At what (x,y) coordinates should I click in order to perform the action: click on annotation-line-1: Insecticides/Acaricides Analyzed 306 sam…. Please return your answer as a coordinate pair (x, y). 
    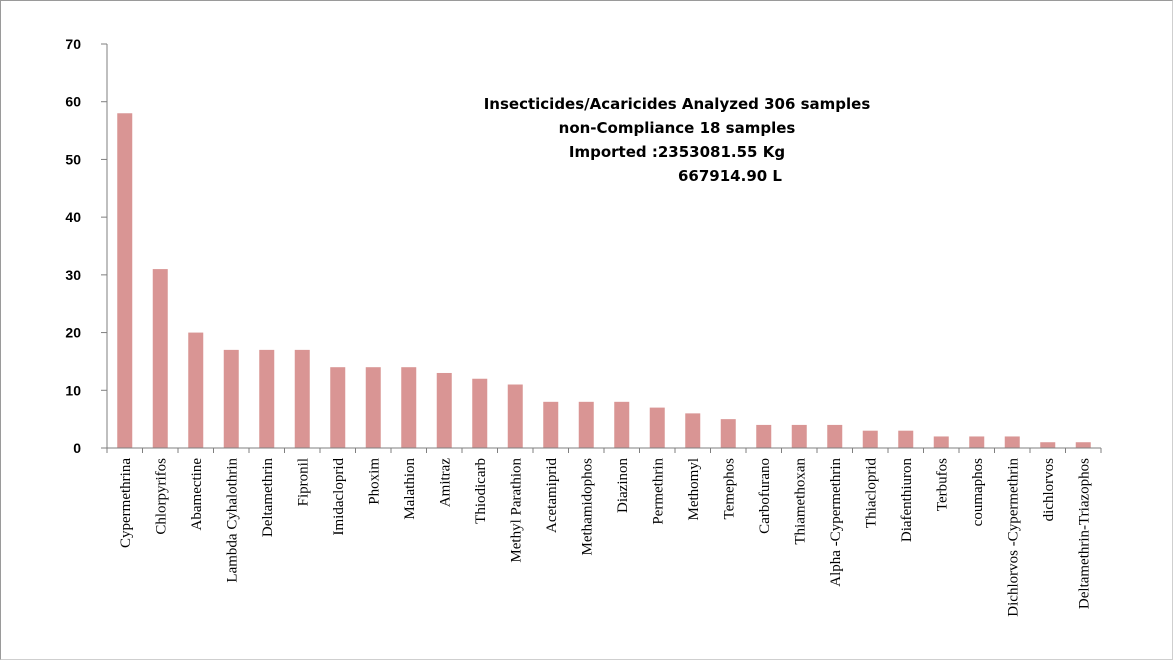
    Looking at the image, I should click on (677, 104).